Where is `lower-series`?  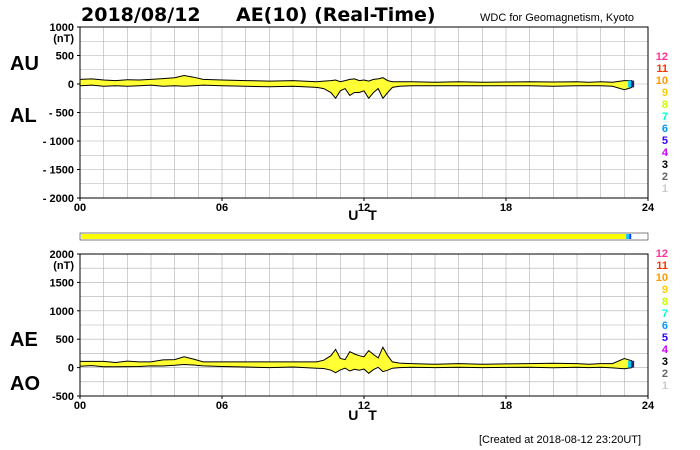
lower-series is located at coordinates (357, 360).